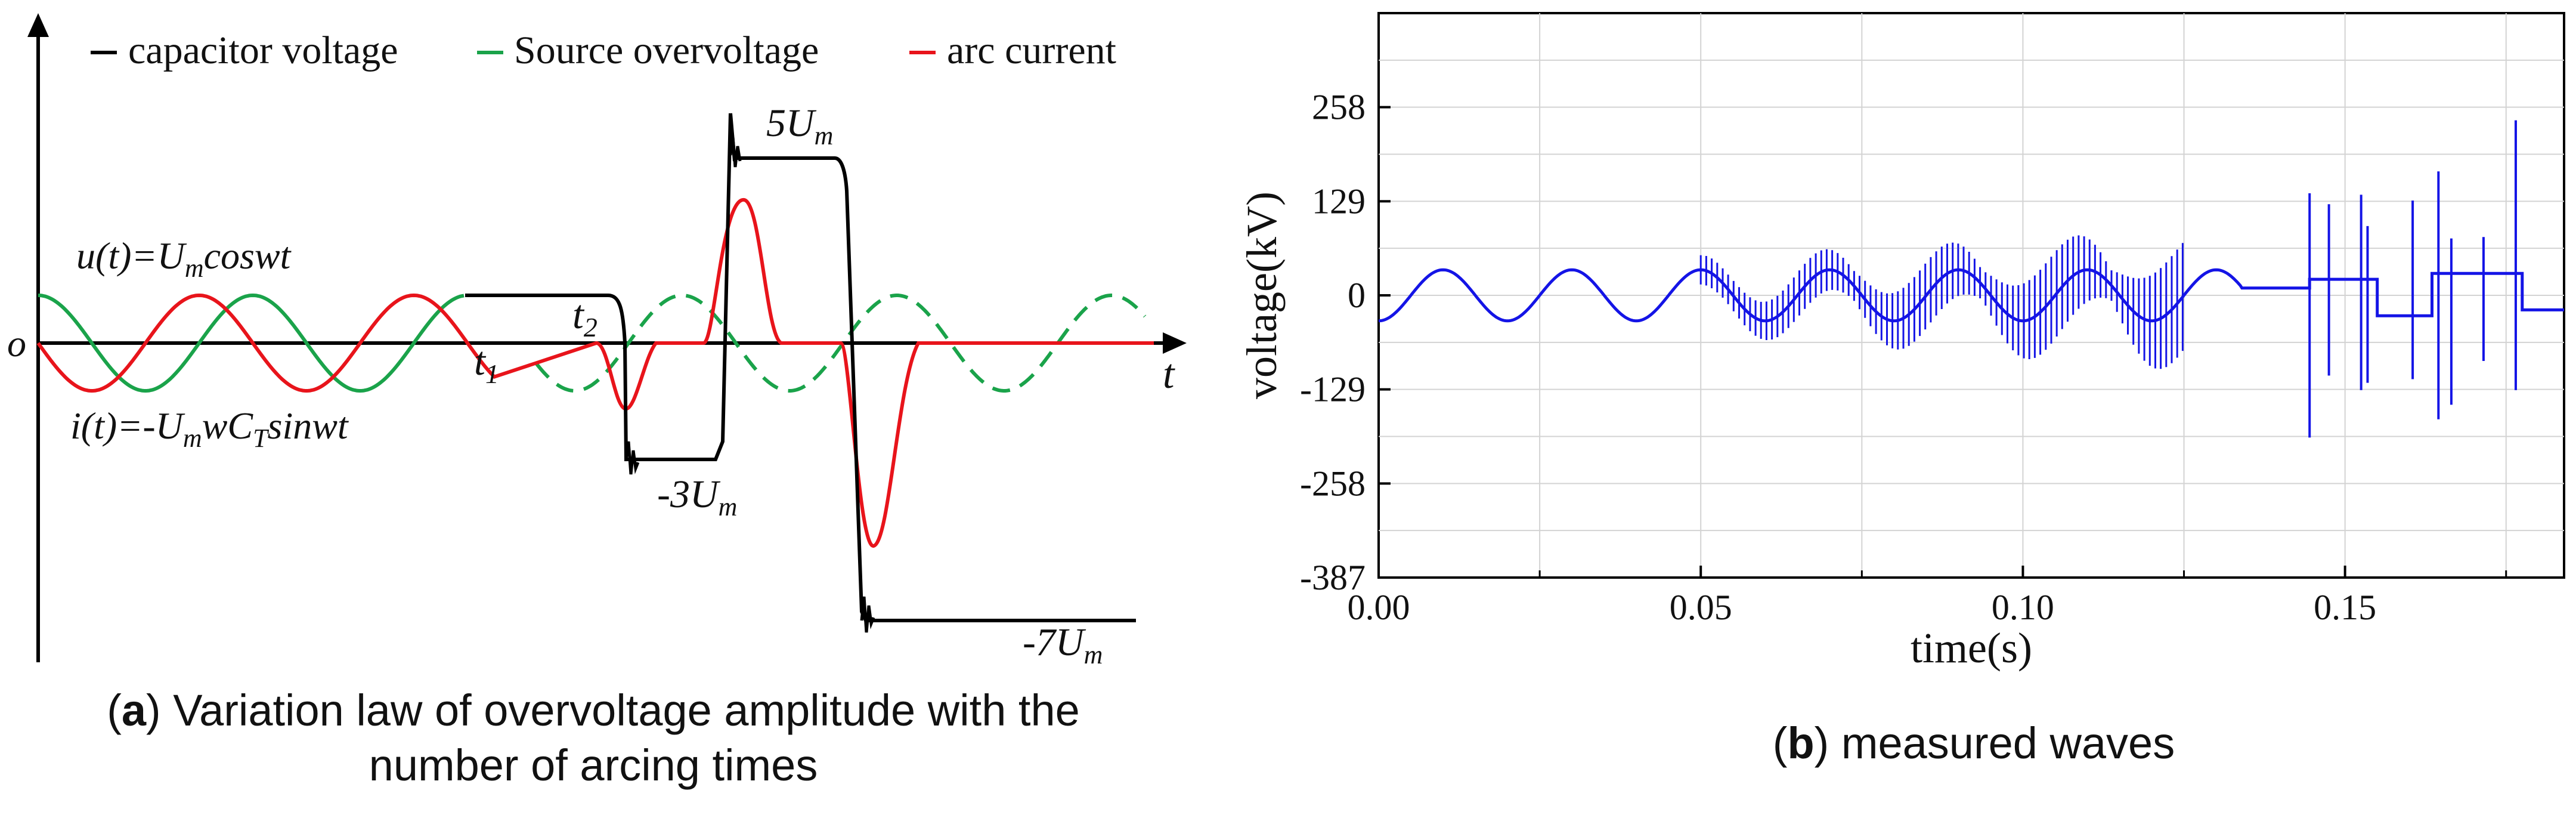 The image size is (2576, 818). What do you see at coordinates (697, 497) in the screenshot?
I see `label-minus-3um: -3Um` at bounding box center [697, 497].